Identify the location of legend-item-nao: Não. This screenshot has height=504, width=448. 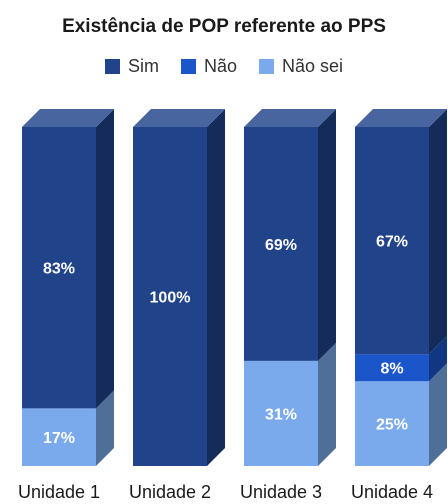
(208, 66).